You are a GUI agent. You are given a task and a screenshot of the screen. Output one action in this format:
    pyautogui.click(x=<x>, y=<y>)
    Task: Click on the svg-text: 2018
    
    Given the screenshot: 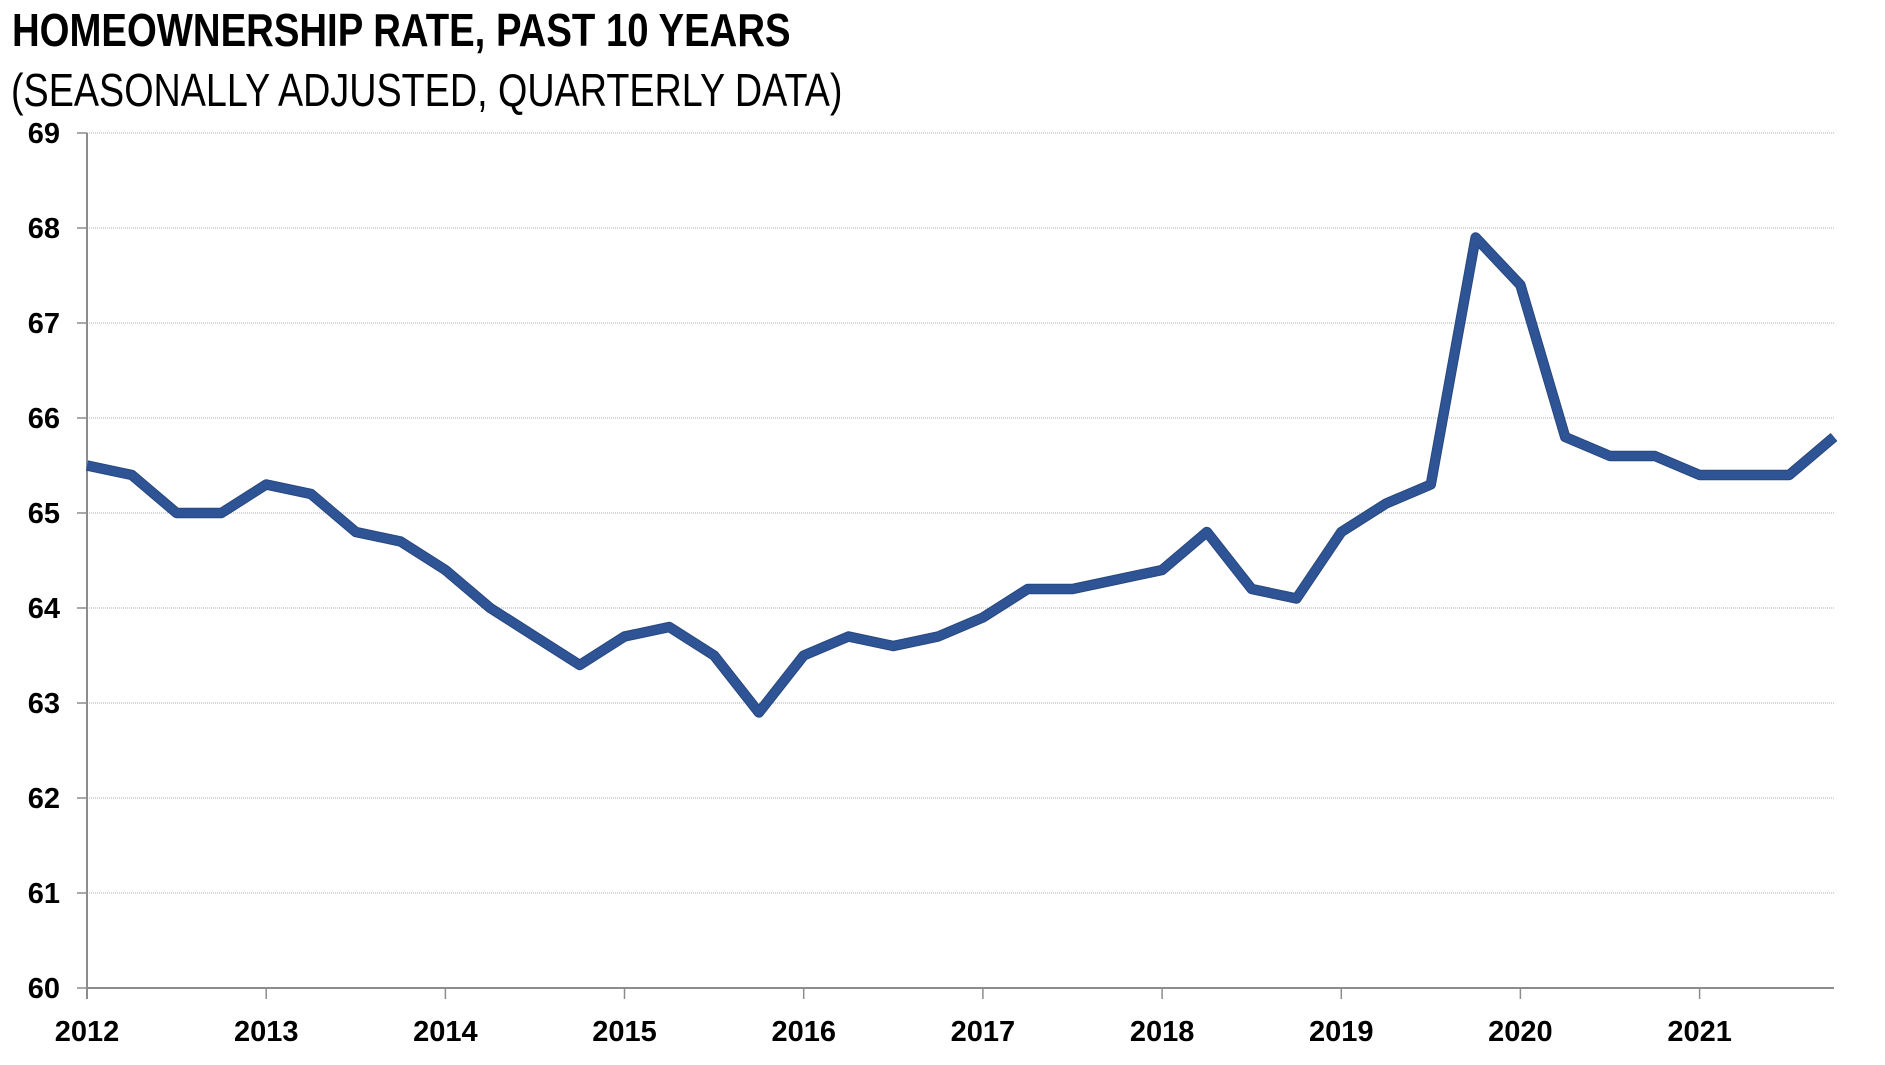 What is the action you would take?
    pyautogui.click(x=1162, y=1032)
    